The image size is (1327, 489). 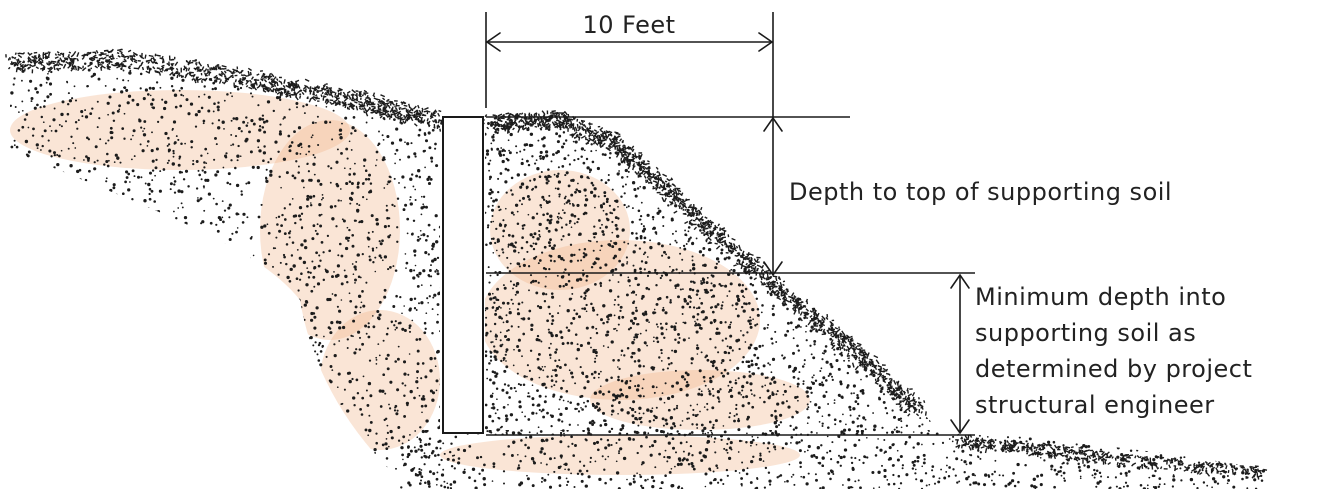 What do you see at coordinates (980, 192) in the screenshot?
I see `depth-to-top-label: Depth to top of supporting soil` at bounding box center [980, 192].